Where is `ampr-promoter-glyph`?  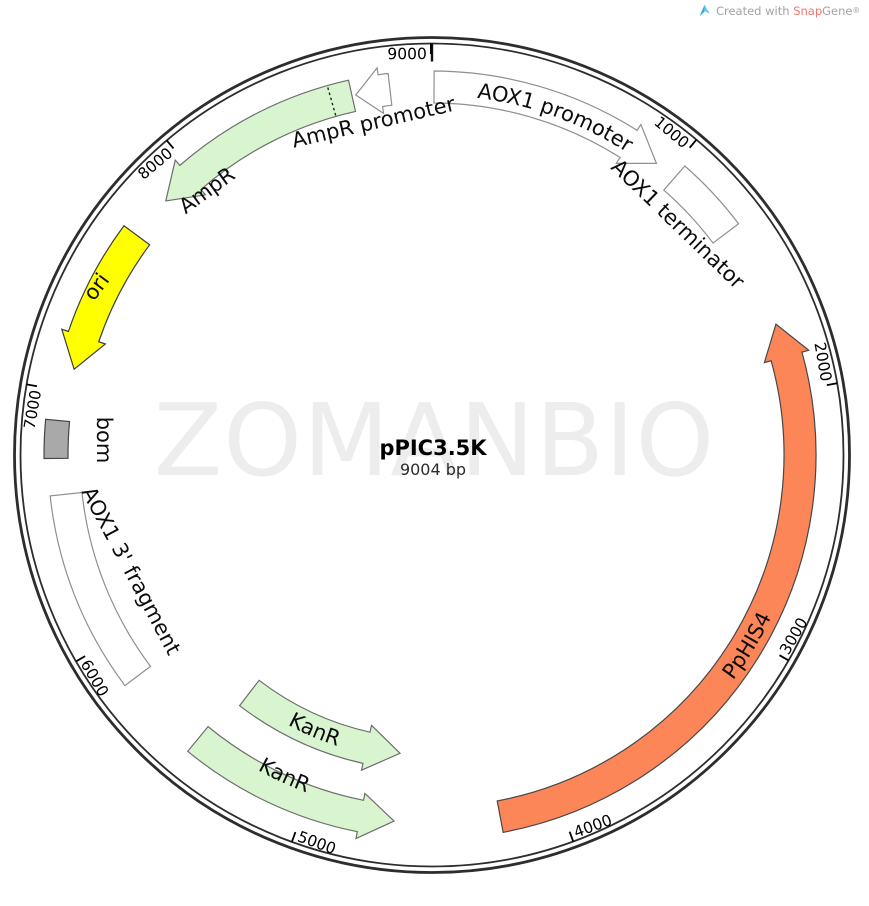 ampr-promoter-glyph is located at coordinates (373, 90).